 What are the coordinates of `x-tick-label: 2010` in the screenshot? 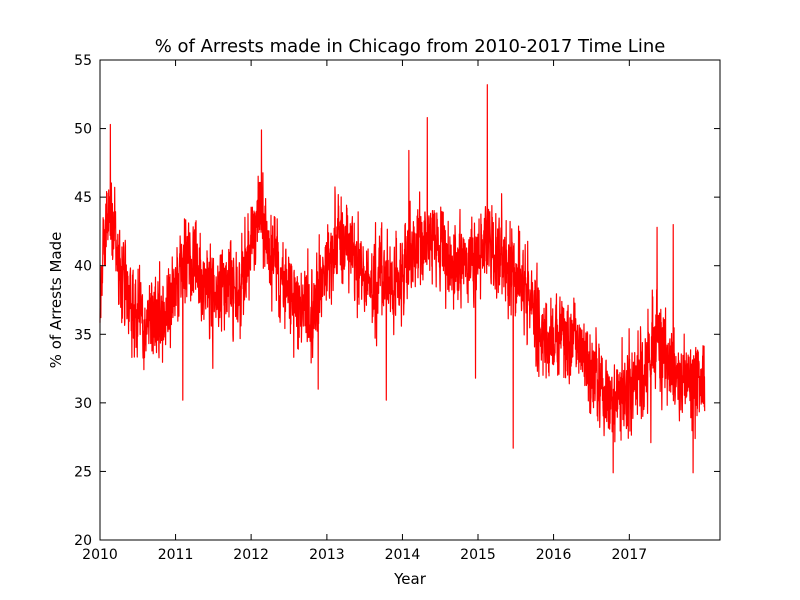 It's located at (100, 555).